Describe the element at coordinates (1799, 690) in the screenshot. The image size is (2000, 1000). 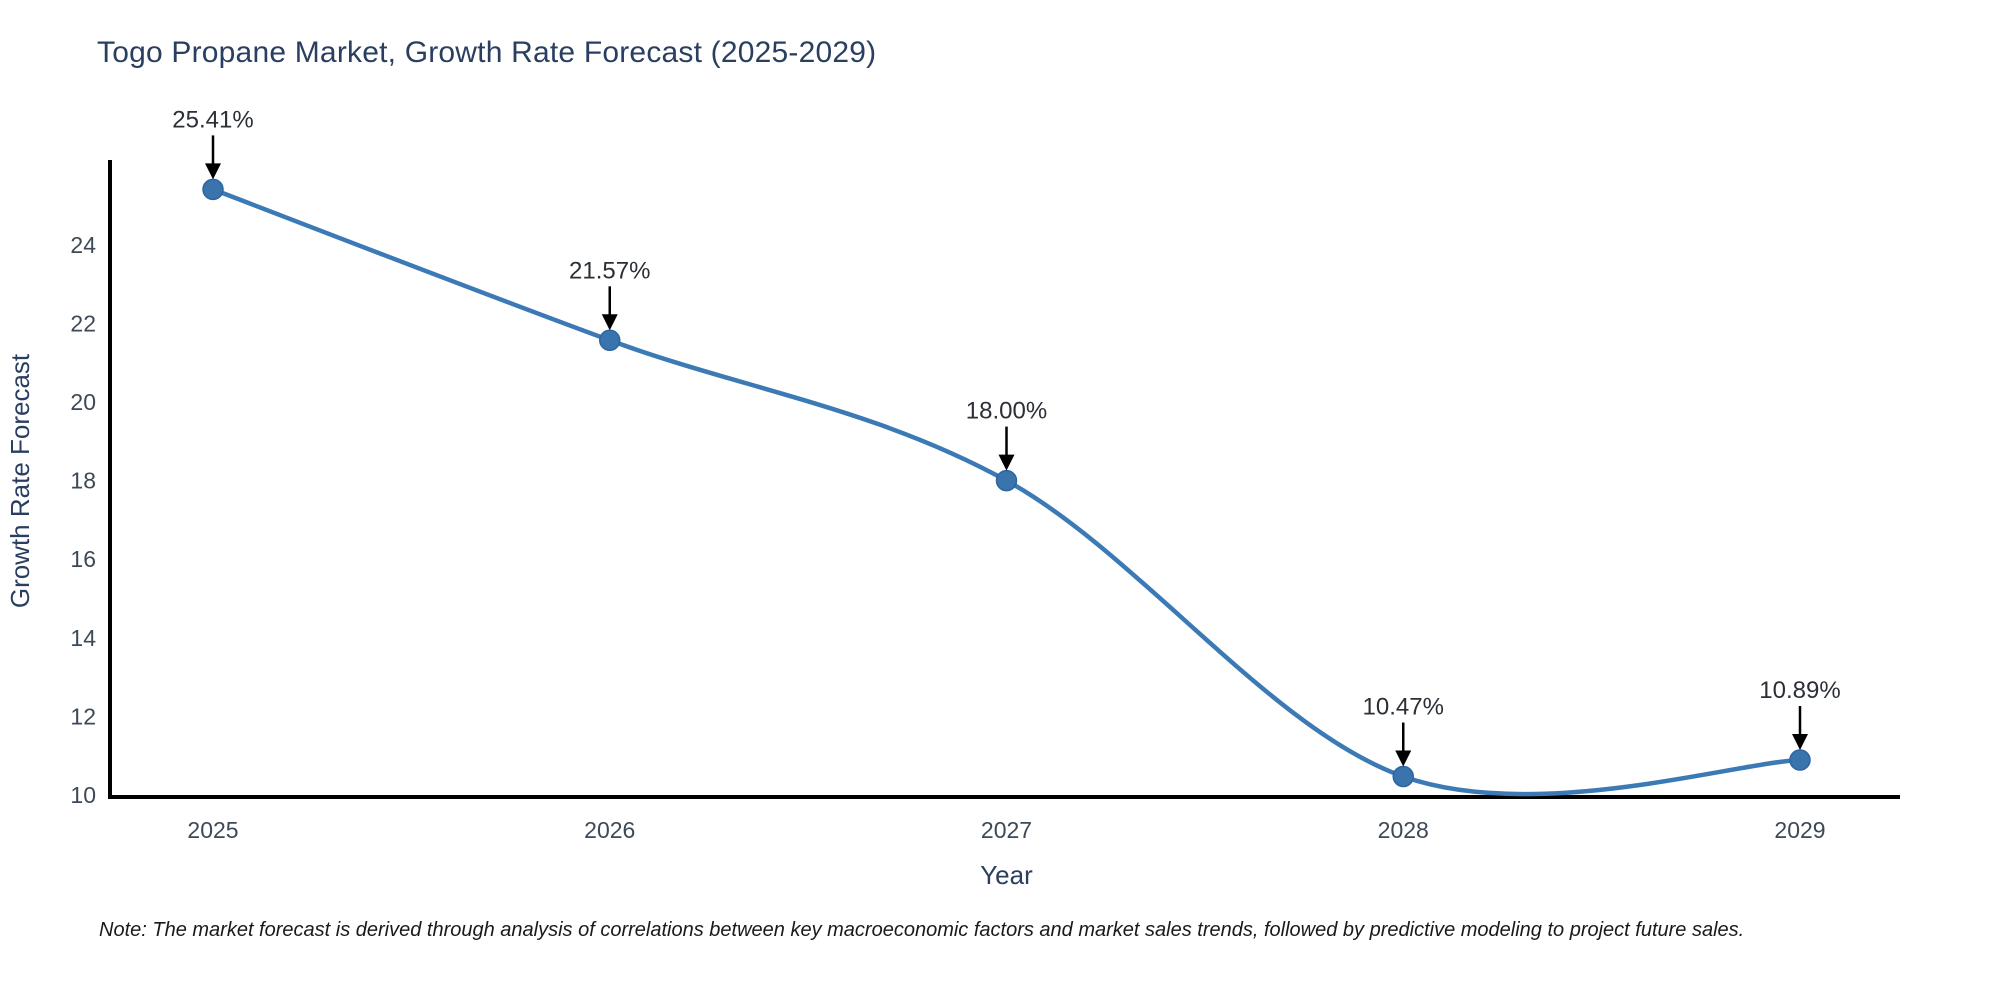
I see `annotation-label: 10.89%` at that location.